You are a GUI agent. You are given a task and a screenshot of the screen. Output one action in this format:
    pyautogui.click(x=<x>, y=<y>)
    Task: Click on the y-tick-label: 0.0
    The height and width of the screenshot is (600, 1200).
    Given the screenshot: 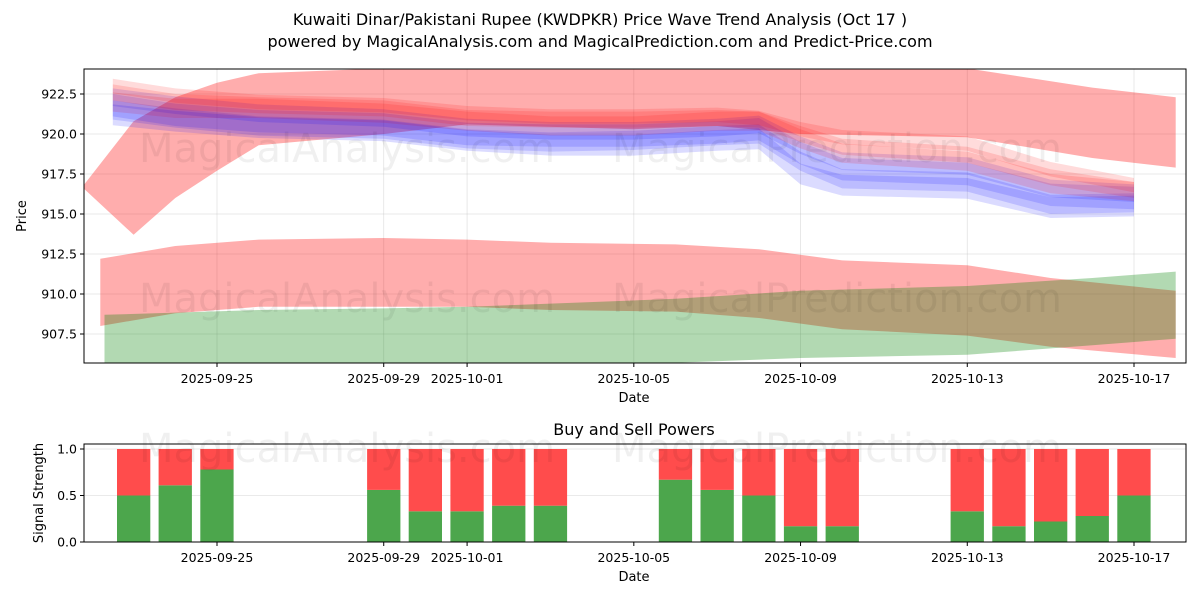 What is the action you would take?
    pyautogui.click(x=67, y=542)
    